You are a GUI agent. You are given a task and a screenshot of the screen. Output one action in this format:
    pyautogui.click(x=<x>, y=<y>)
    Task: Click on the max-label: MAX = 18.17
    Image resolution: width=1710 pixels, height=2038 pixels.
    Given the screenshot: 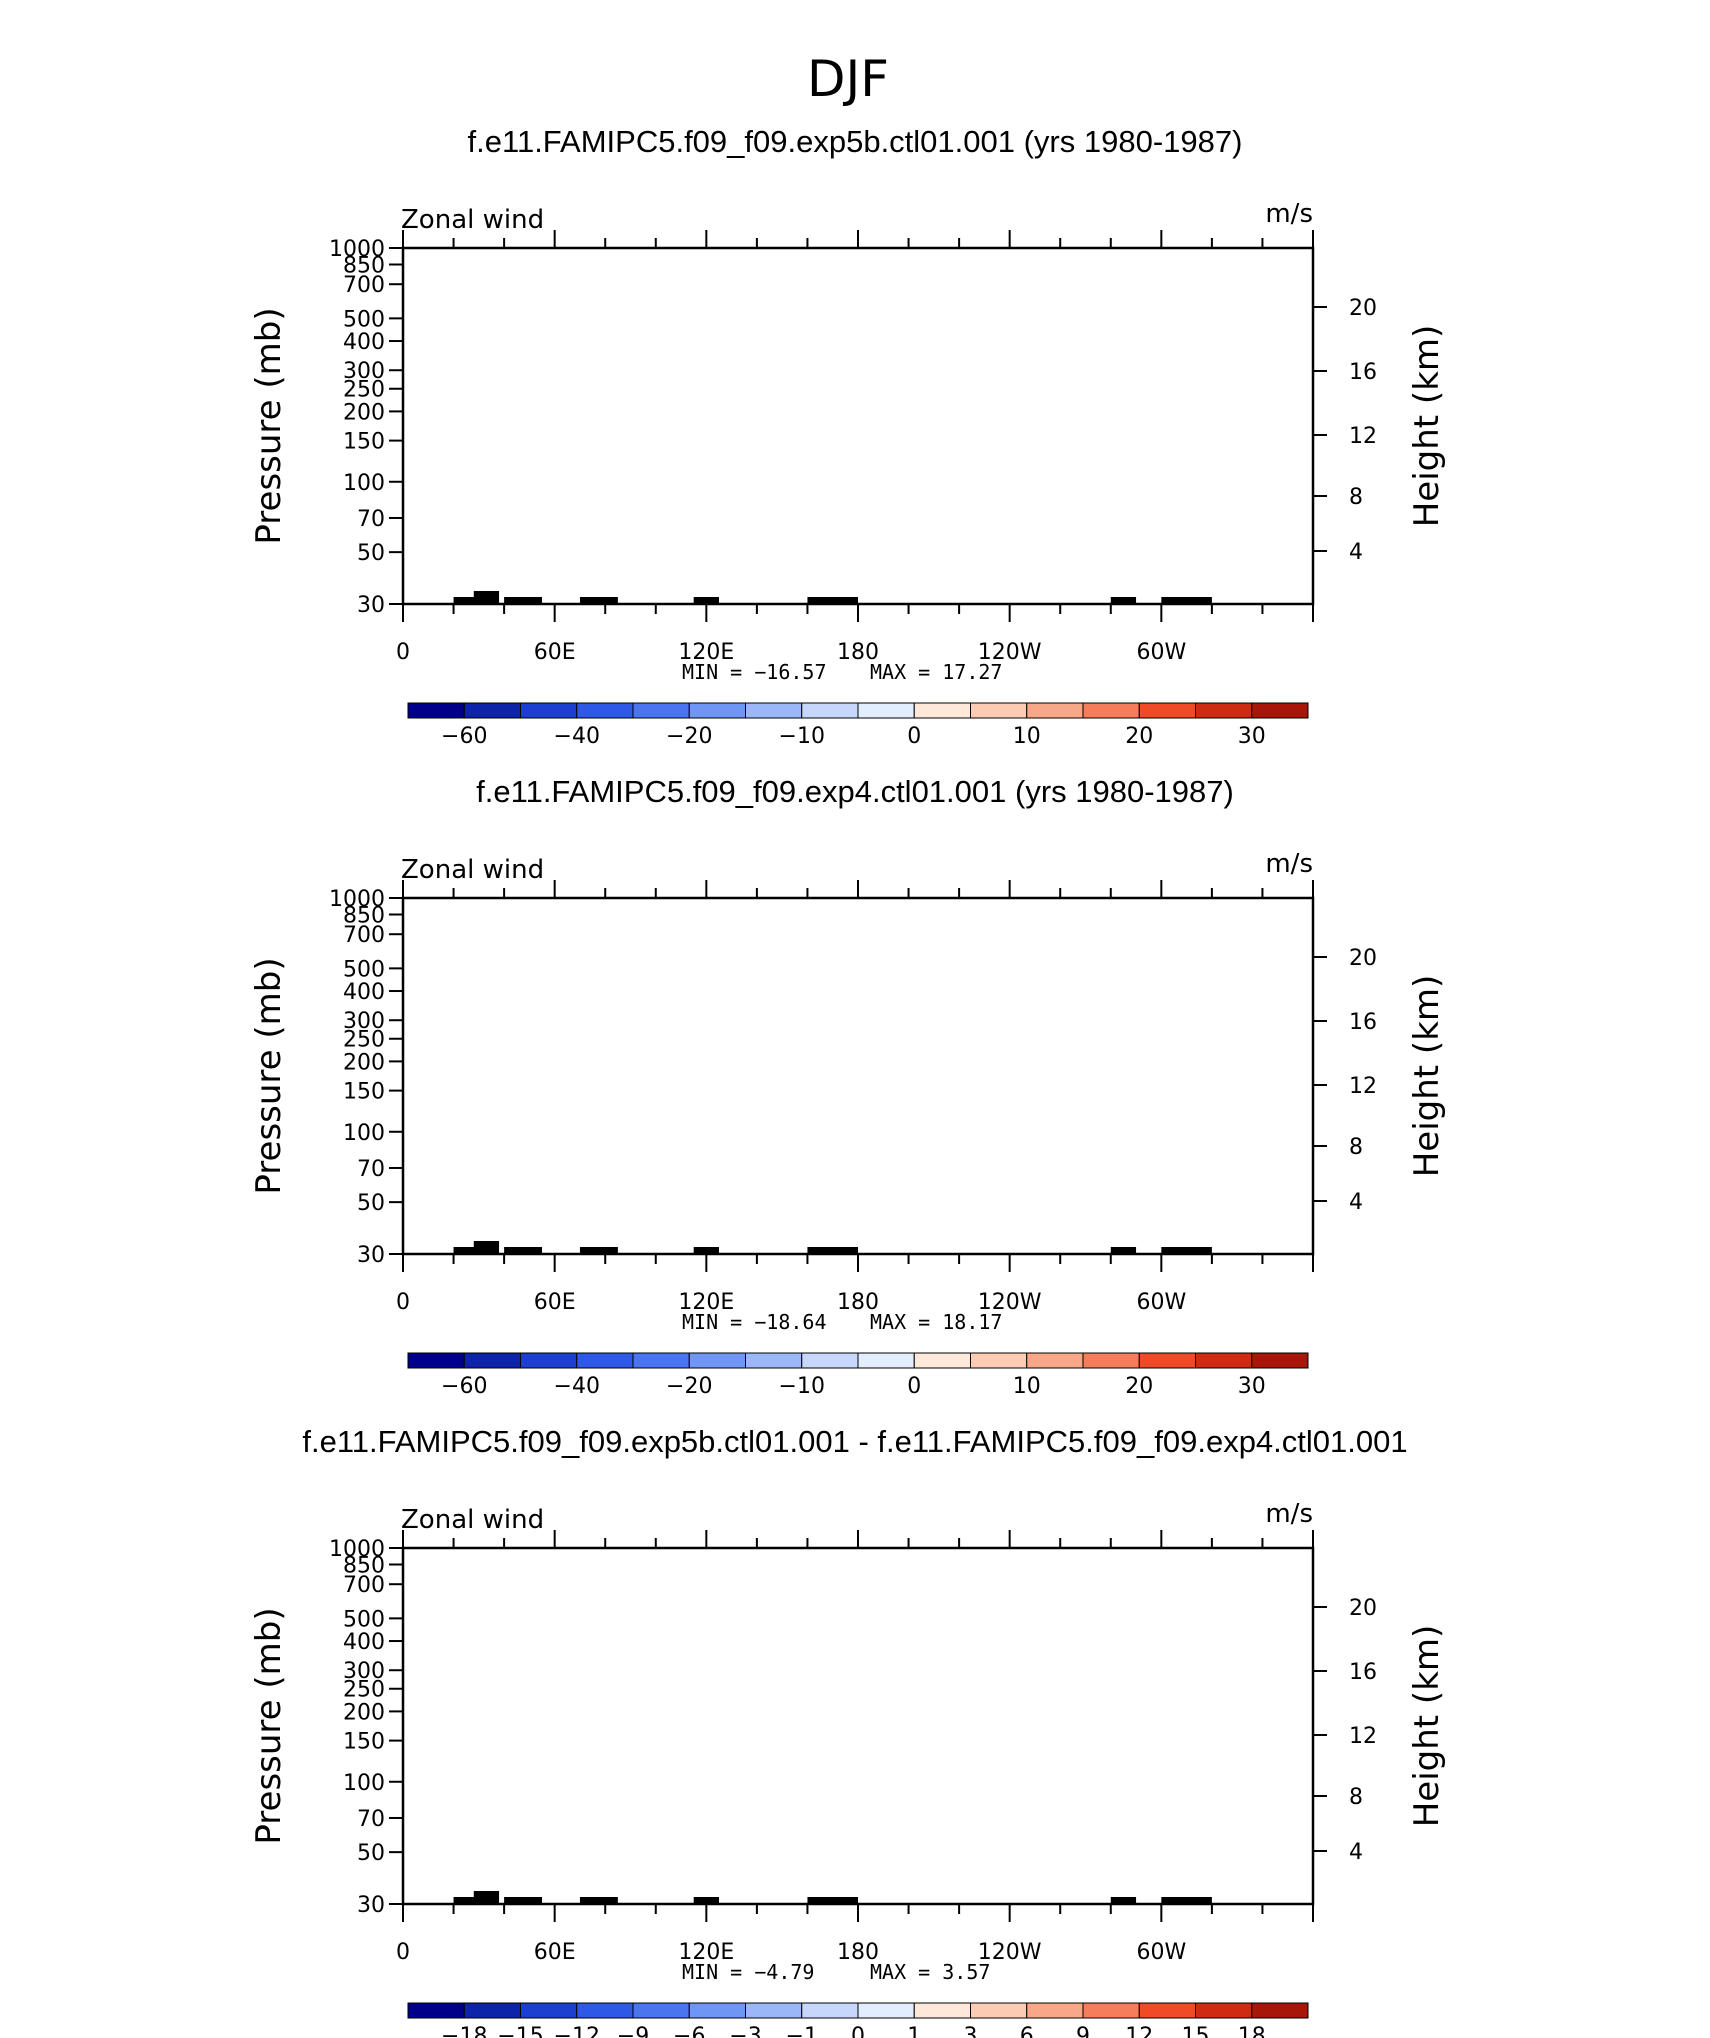 What is the action you would take?
    pyautogui.click(x=936, y=1322)
    